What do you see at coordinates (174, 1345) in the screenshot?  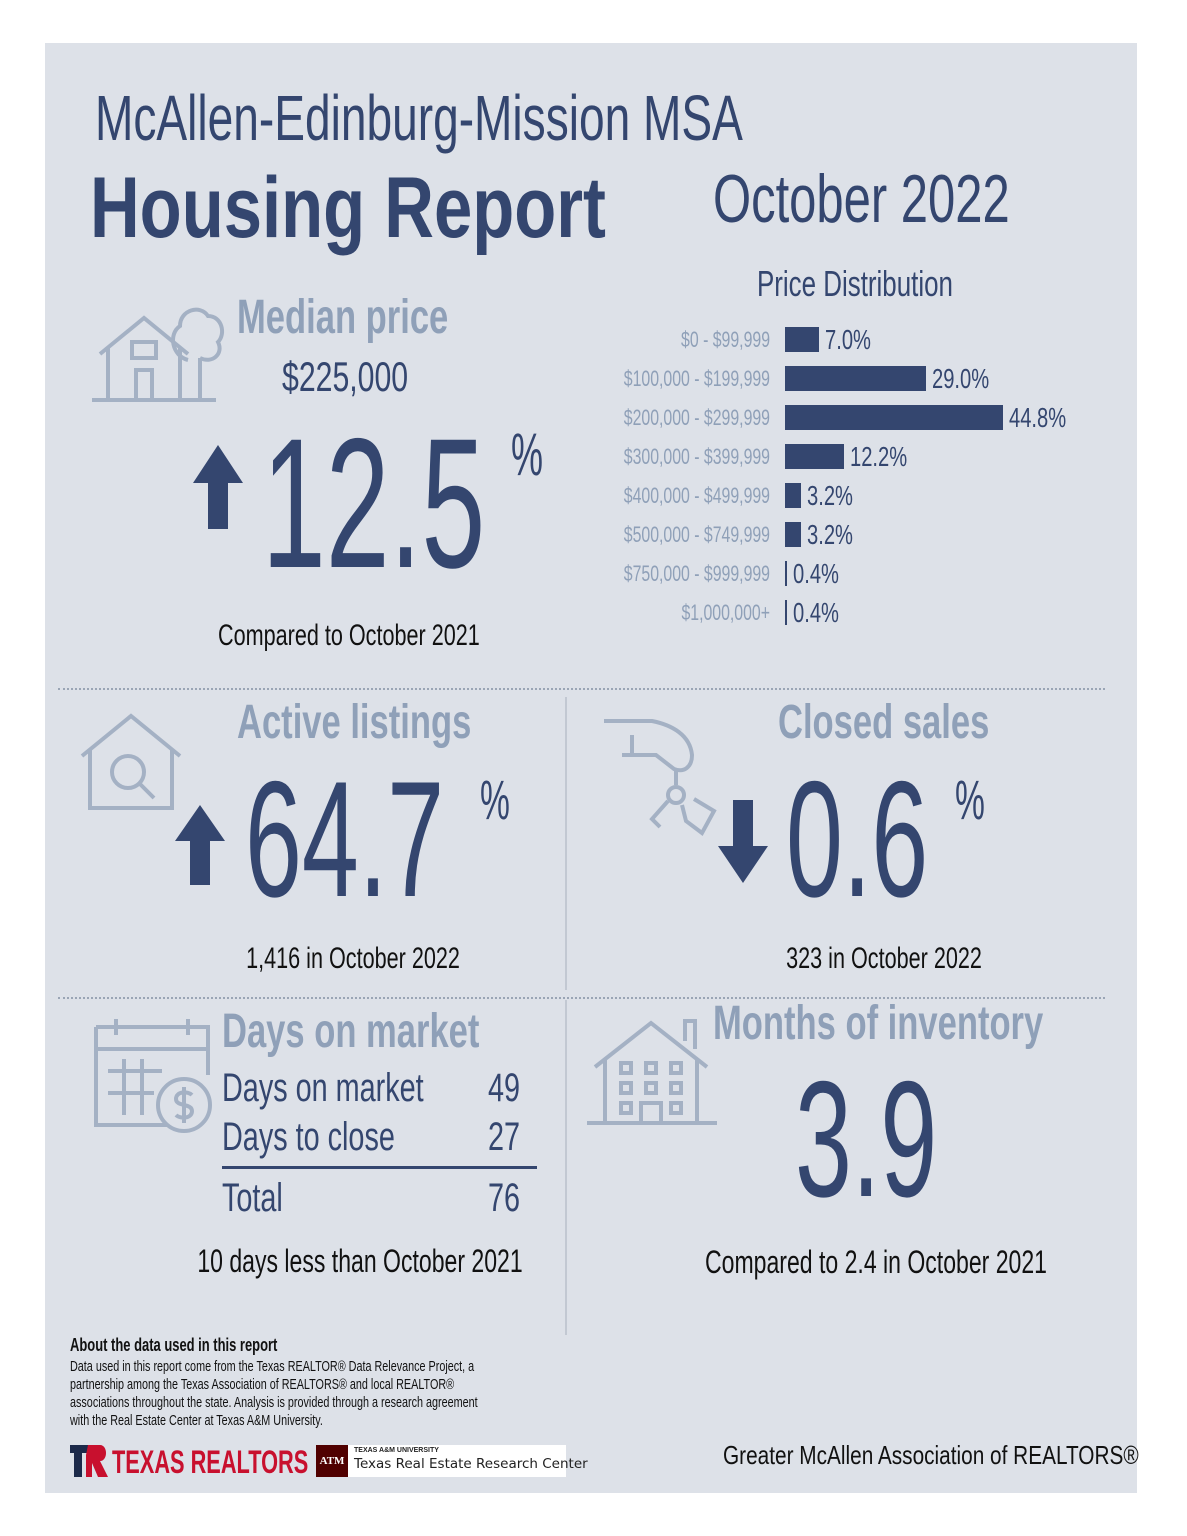 I see `about-title: About the data used in this report` at bounding box center [174, 1345].